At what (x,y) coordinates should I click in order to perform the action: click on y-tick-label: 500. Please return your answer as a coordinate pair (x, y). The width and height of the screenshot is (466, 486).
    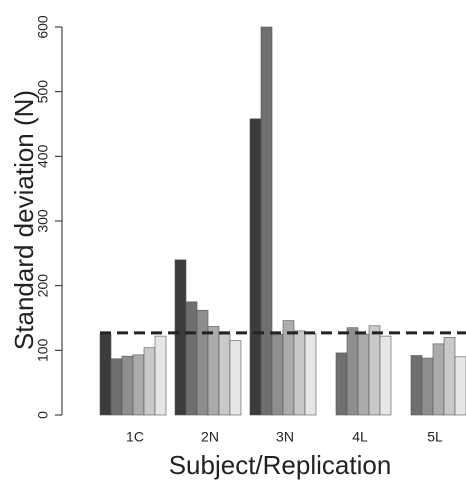
    Looking at the image, I should click on (43, 92).